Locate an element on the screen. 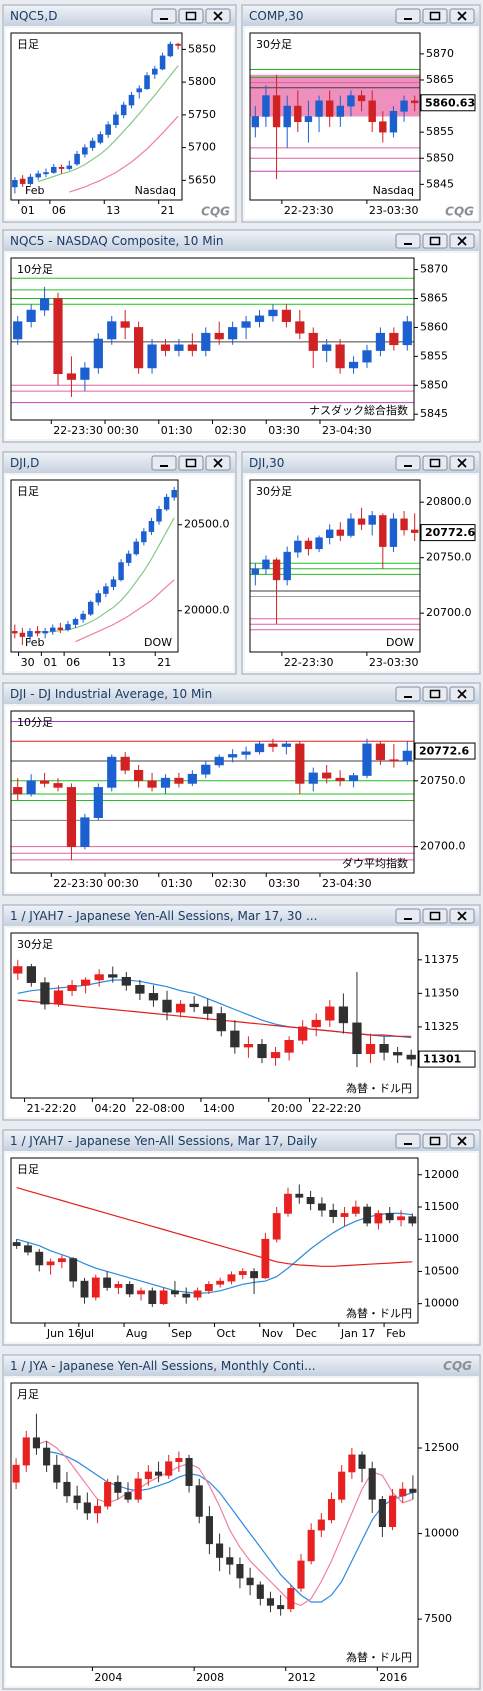  title-bar is located at coordinates (119, 463).